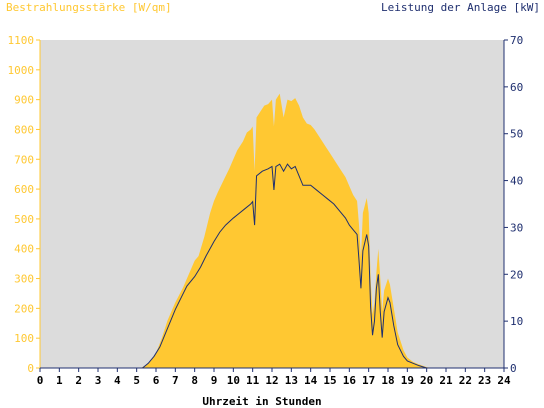 Image resolution: width=544 pixels, height=408 pixels. Describe the element at coordinates (194, 380) in the screenshot. I see `x-tick-label: 8` at that location.